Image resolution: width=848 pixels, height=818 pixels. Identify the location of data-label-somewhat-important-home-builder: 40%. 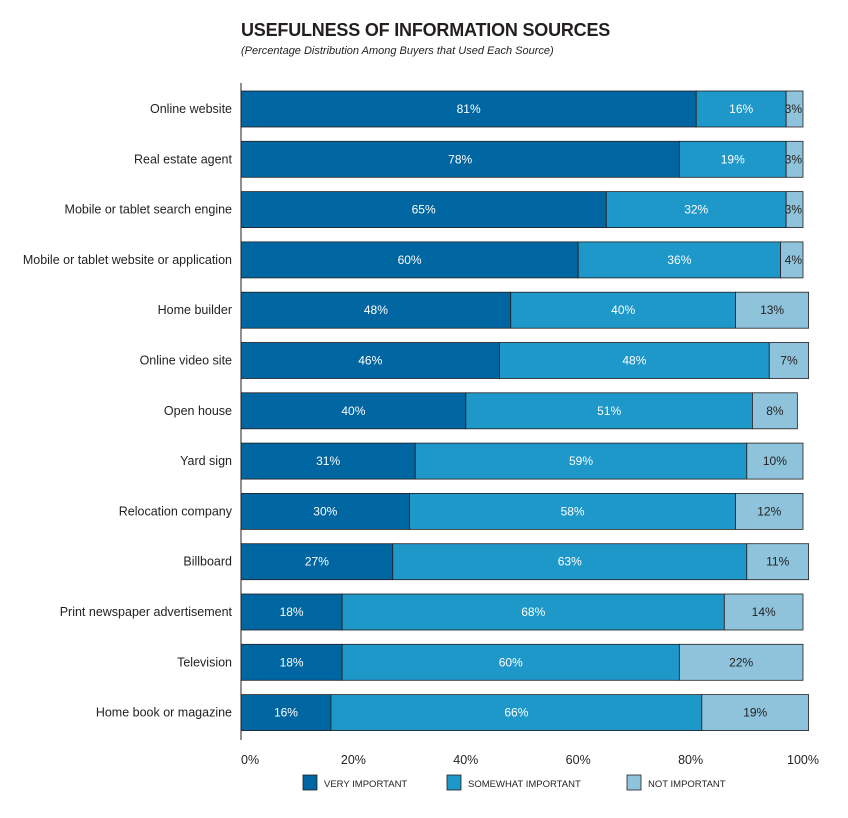
(623, 310).